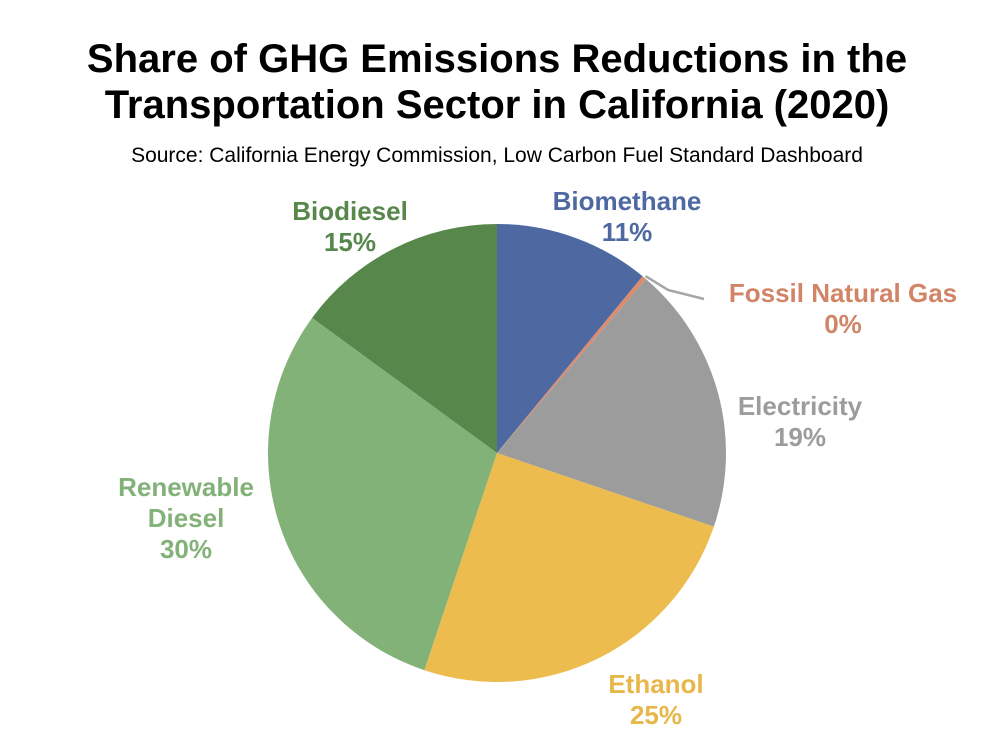 The image size is (994, 746). What do you see at coordinates (186, 549) in the screenshot?
I see `slice-label-value-renewable-diesel: 30%` at bounding box center [186, 549].